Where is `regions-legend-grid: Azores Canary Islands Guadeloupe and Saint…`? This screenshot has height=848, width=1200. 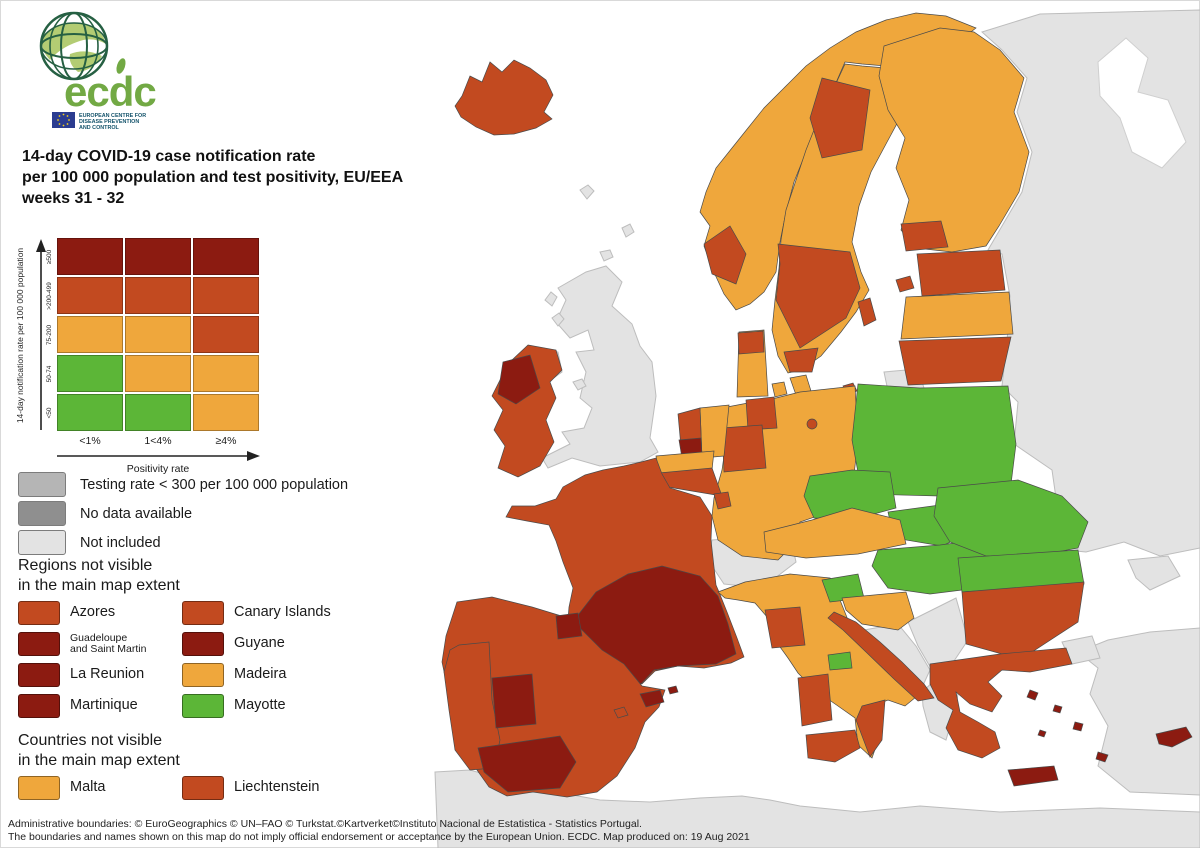 regions-legend-grid: Azores Canary Islands Guadeloupe and Saint… is located at coordinates (206, 659).